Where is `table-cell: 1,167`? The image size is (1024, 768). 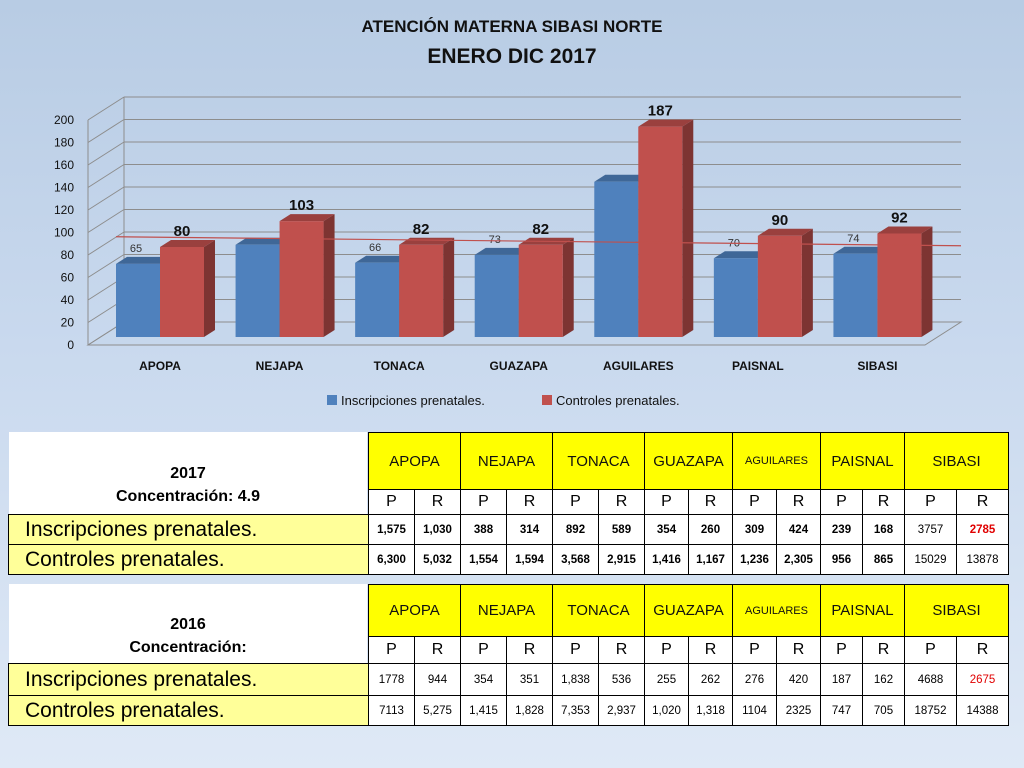 table-cell: 1,167 is located at coordinates (710, 559).